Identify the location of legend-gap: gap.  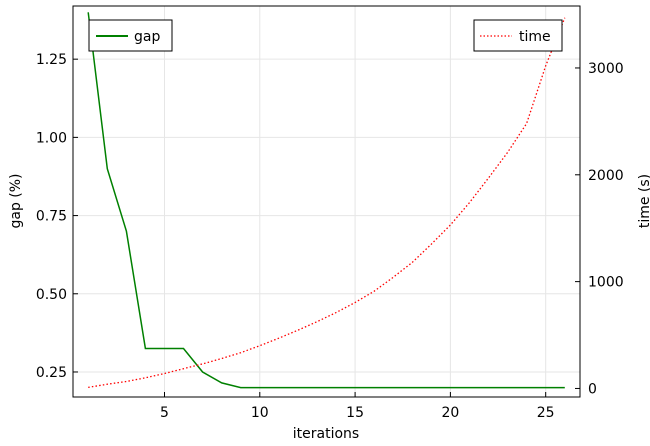
(130, 35).